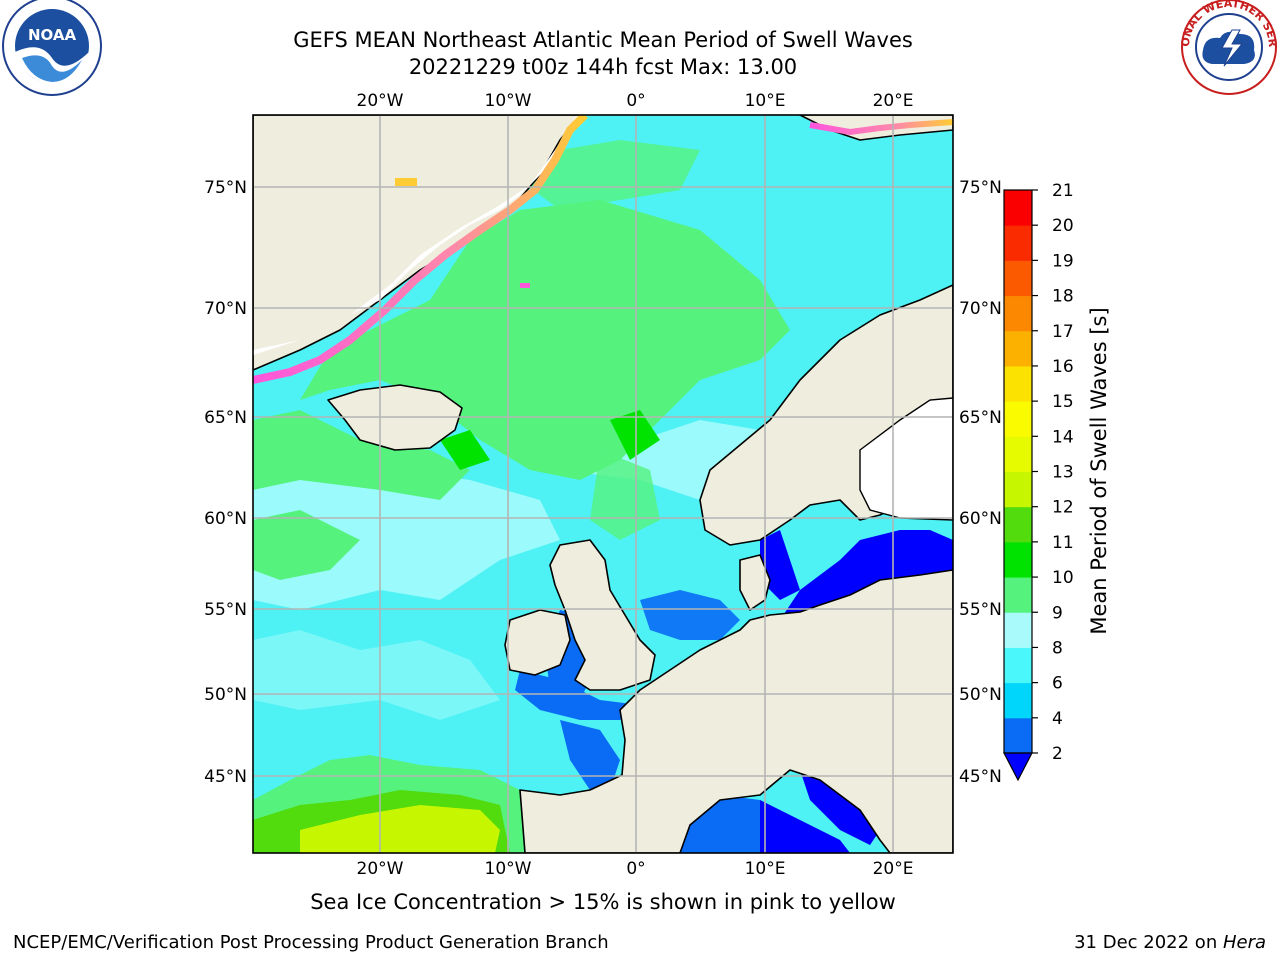 This screenshot has height=960, width=1280. What do you see at coordinates (1063, 226) in the screenshot?
I see `colorbar-tick-label: 20` at bounding box center [1063, 226].